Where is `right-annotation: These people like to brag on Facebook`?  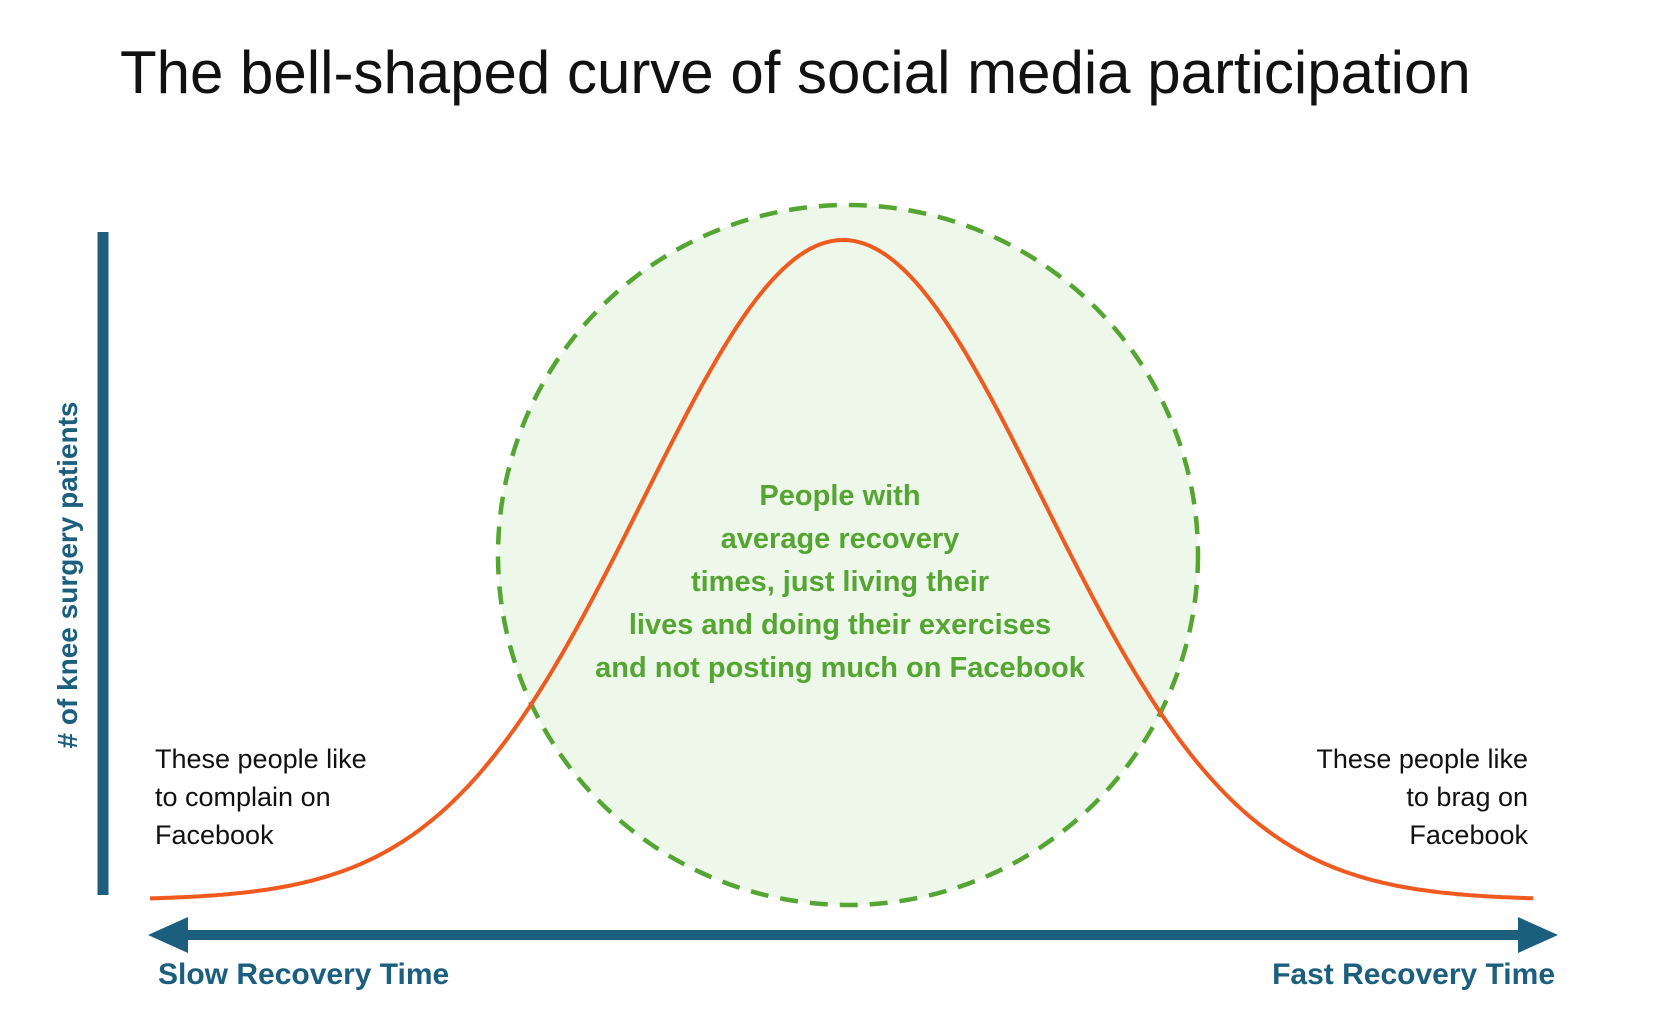
right-annotation: These people like to brag on Facebook is located at coordinates (1422, 797).